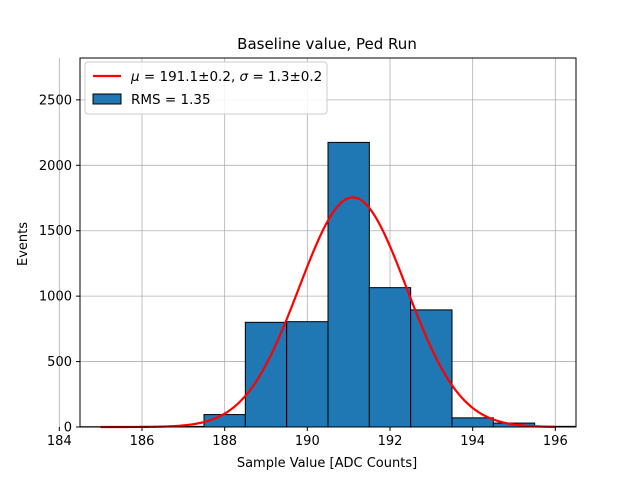  What do you see at coordinates (107, 99) in the screenshot?
I see `legend-histogram-swatch` at bounding box center [107, 99].